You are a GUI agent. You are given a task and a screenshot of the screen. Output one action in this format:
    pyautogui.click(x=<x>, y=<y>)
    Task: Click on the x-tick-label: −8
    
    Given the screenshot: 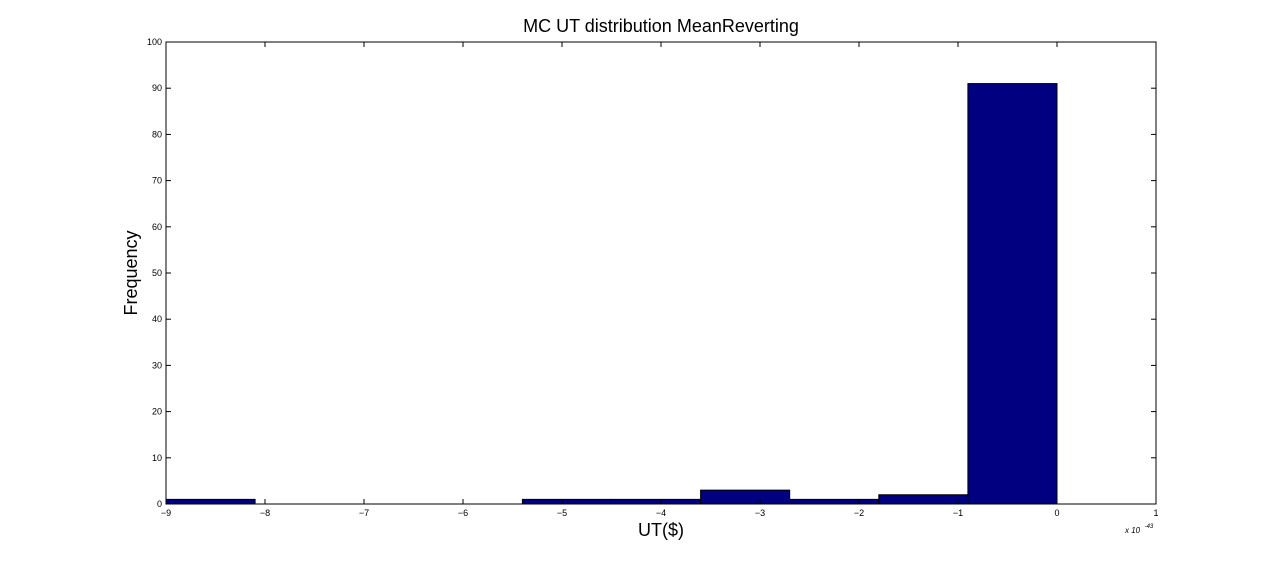 What is the action you would take?
    pyautogui.click(x=265, y=513)
    